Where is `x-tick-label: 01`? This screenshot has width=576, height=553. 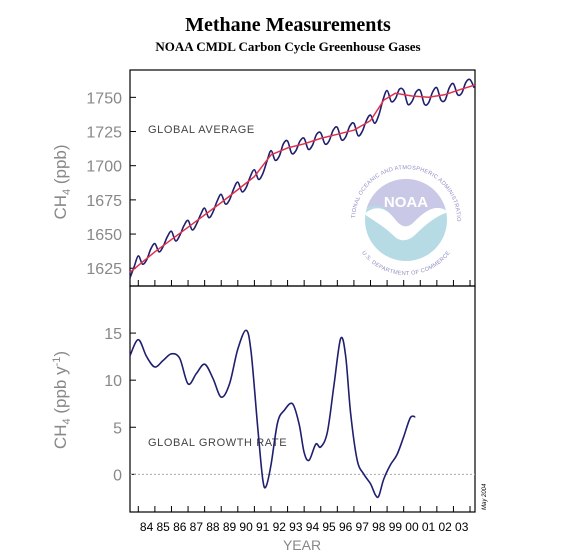
x-tick-label: 01 is located at coordinates (429, 527).